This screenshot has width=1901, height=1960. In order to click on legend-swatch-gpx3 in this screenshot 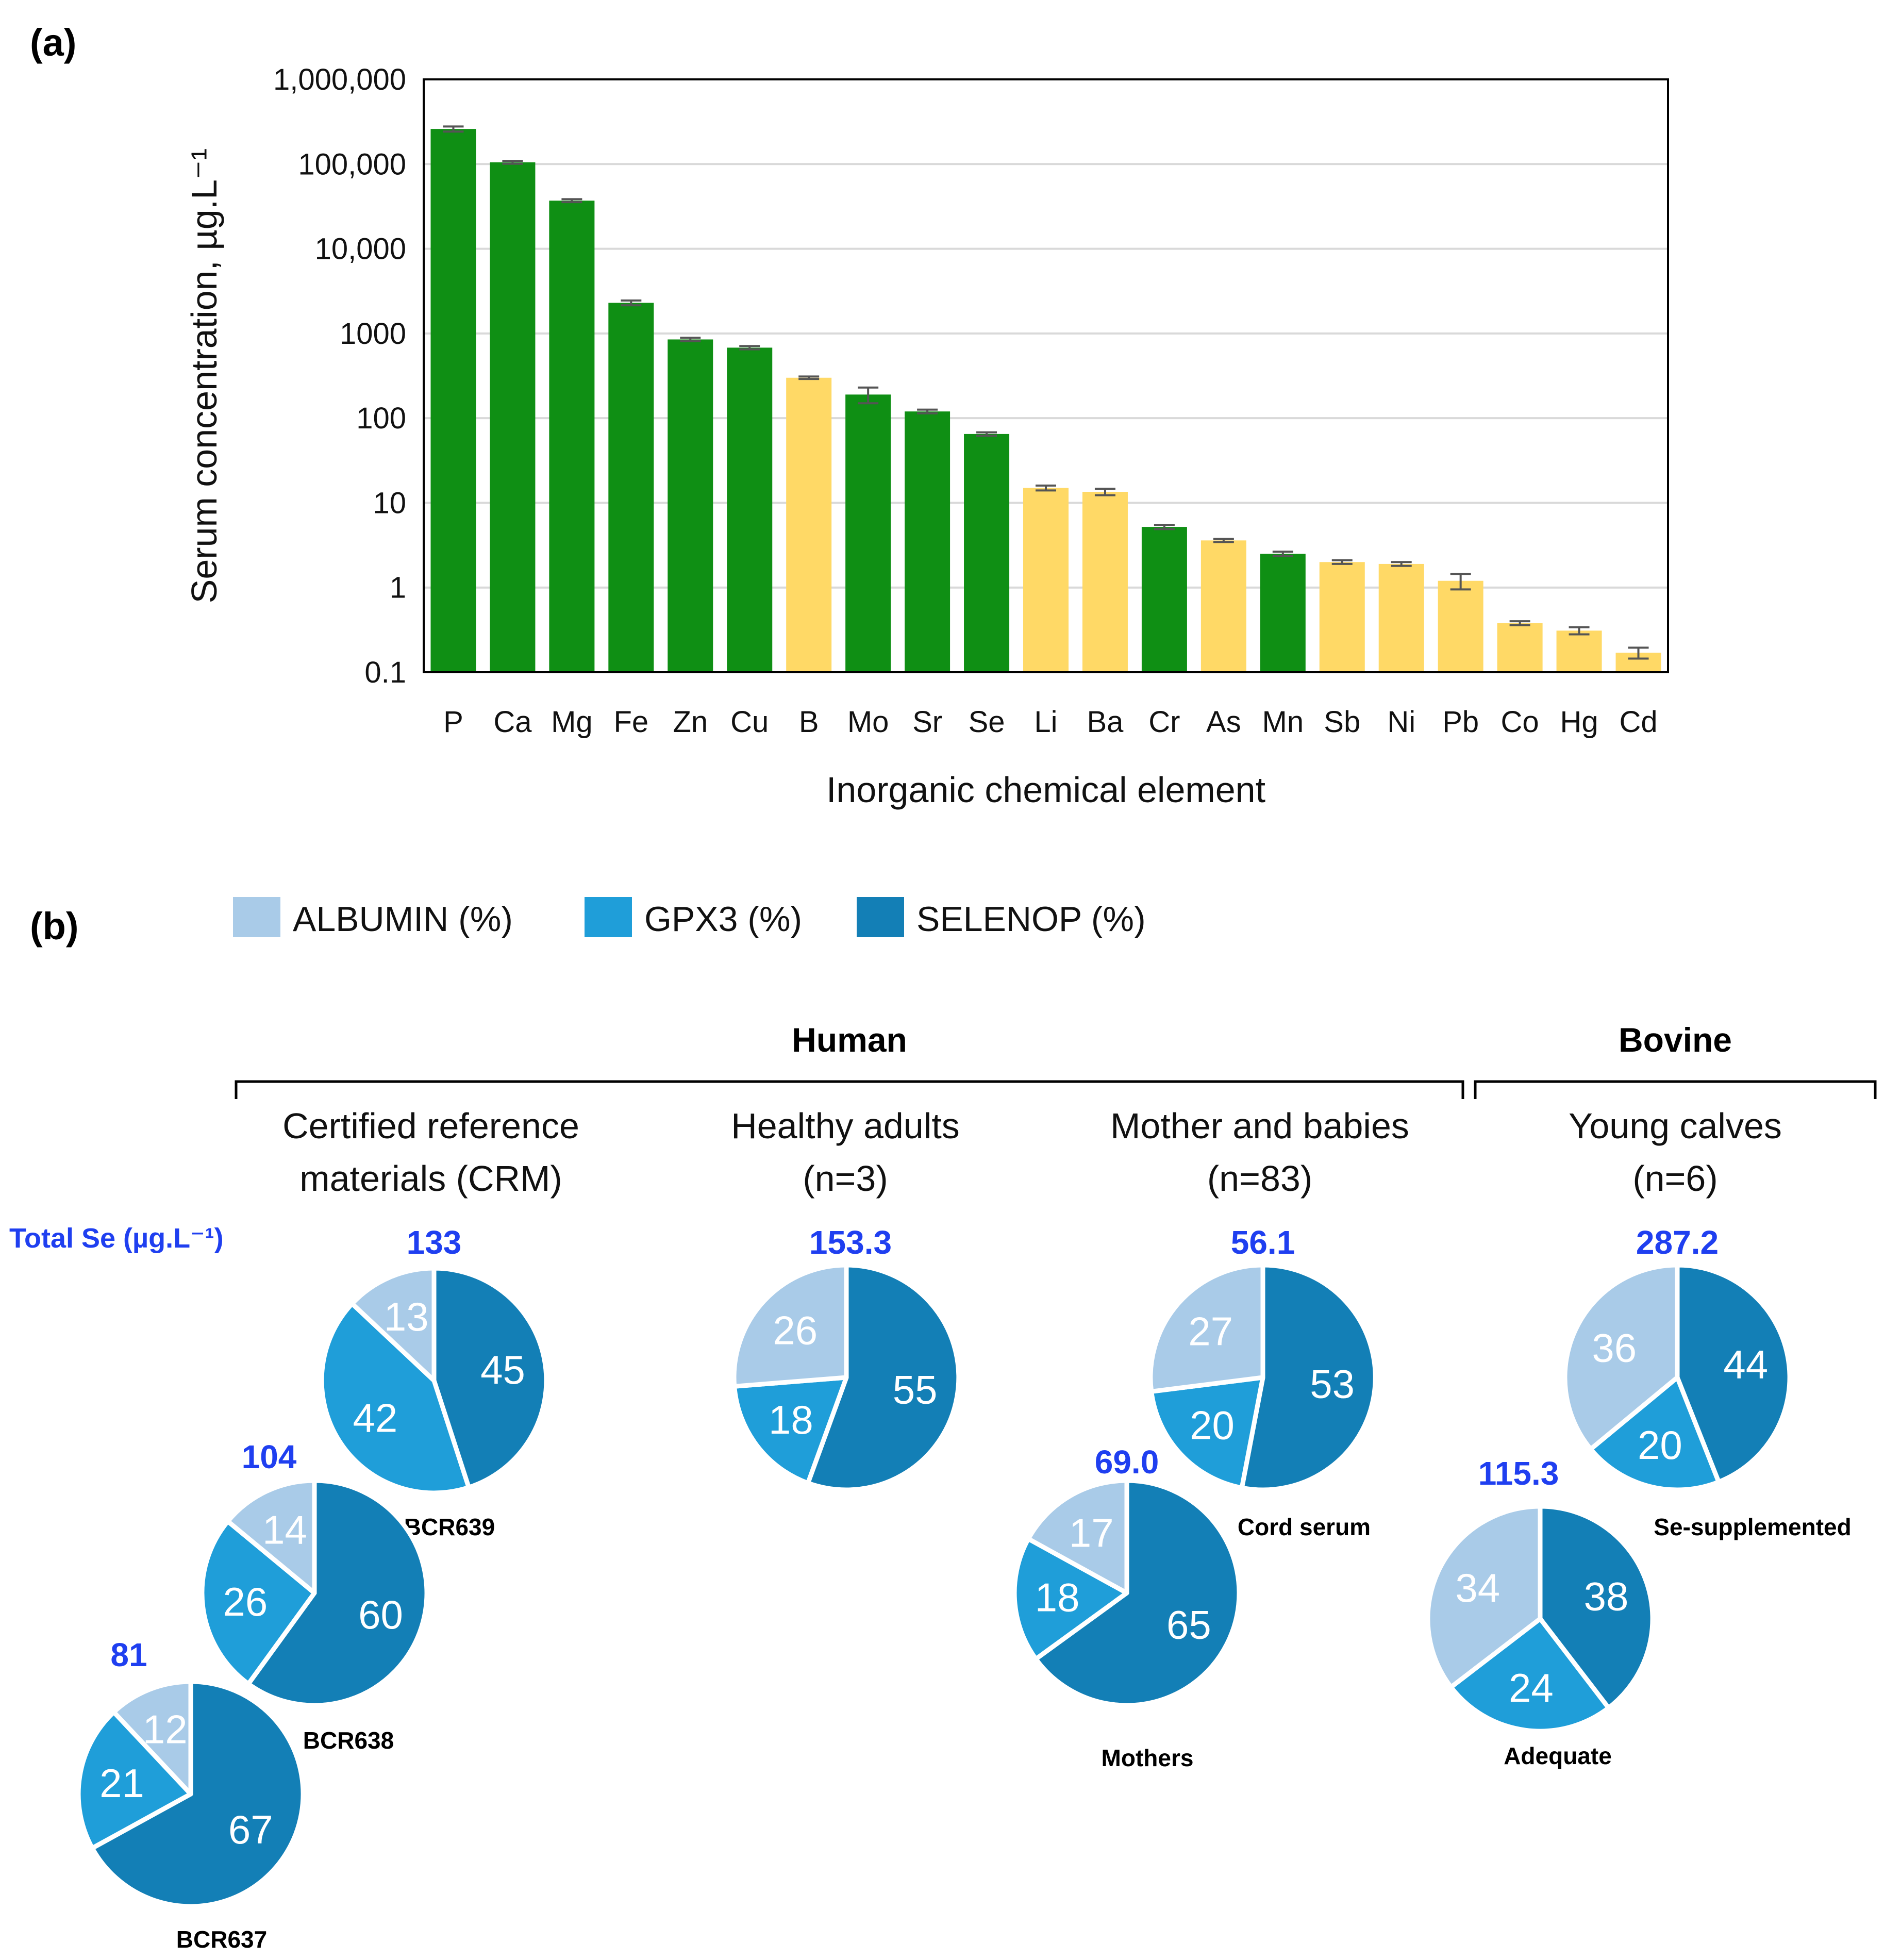, I will do `click(608, 917)`.